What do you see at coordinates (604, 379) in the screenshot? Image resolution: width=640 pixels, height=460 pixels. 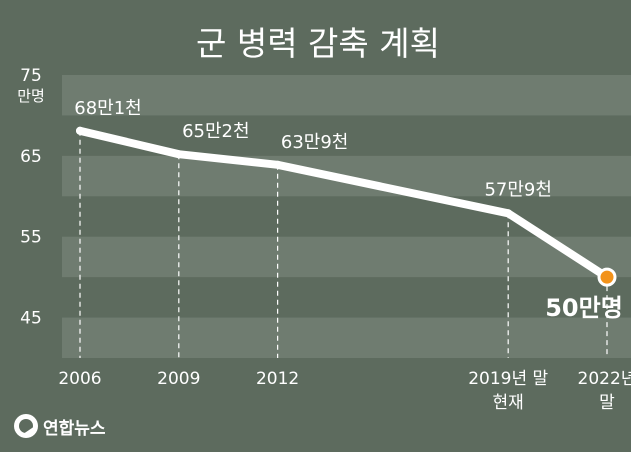 I see `x-tick-line: 2022년` at bounding box center [604, 379].